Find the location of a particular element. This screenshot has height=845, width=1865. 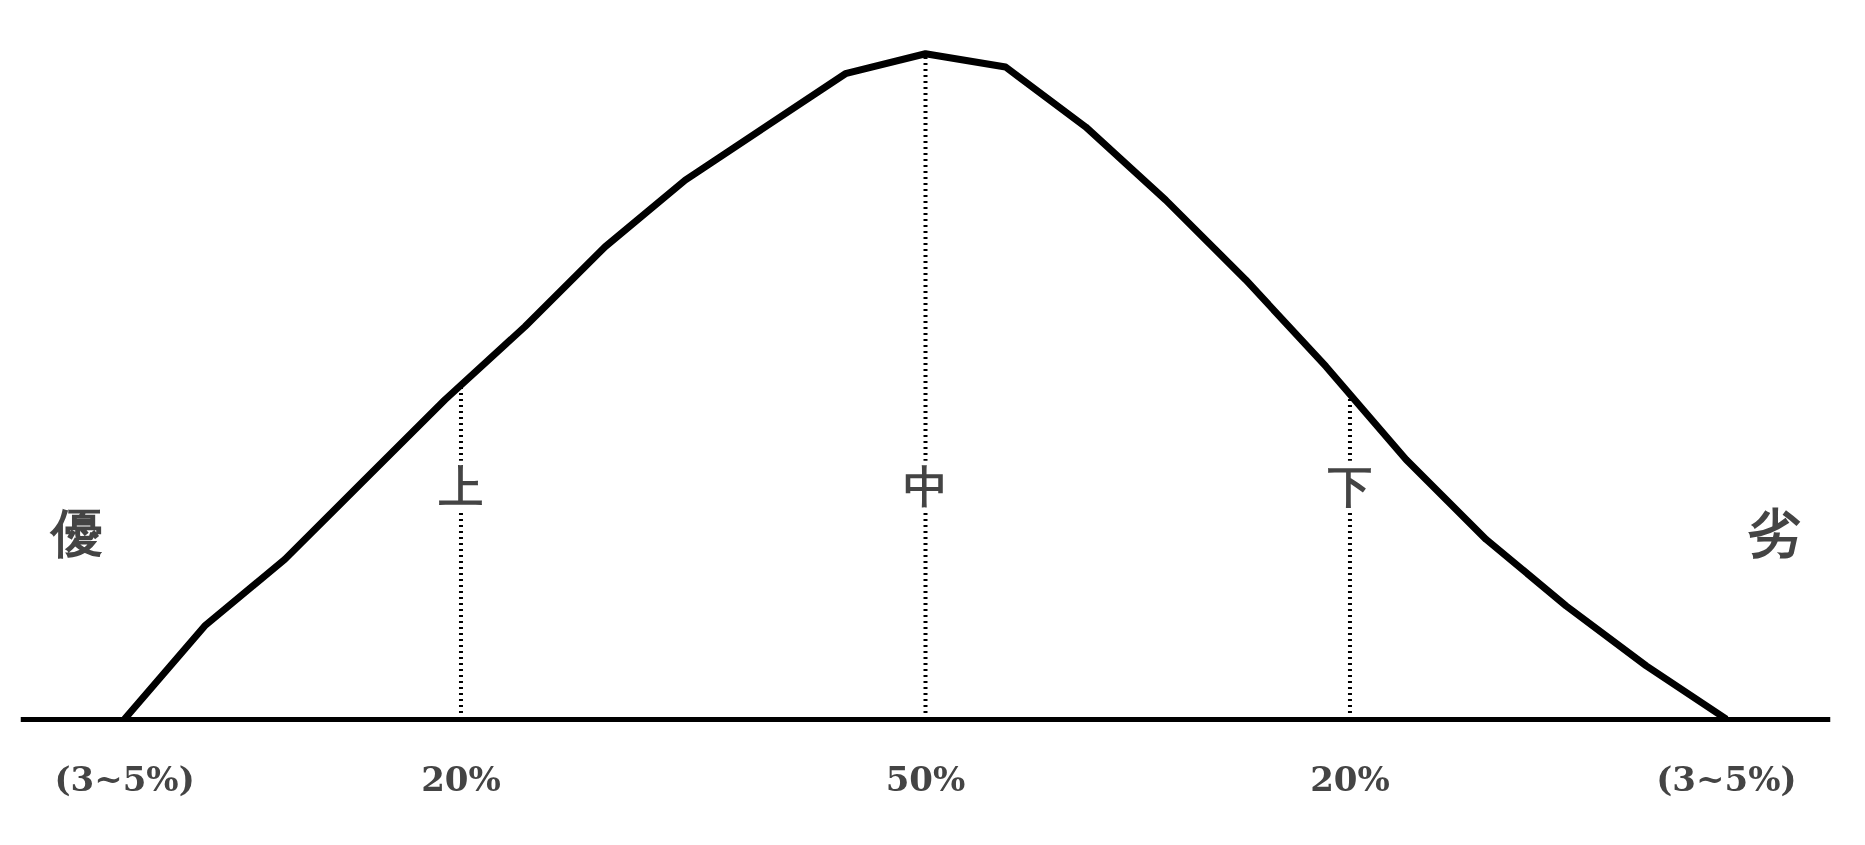

annotation: 中 is located at coordinates (925, 486).